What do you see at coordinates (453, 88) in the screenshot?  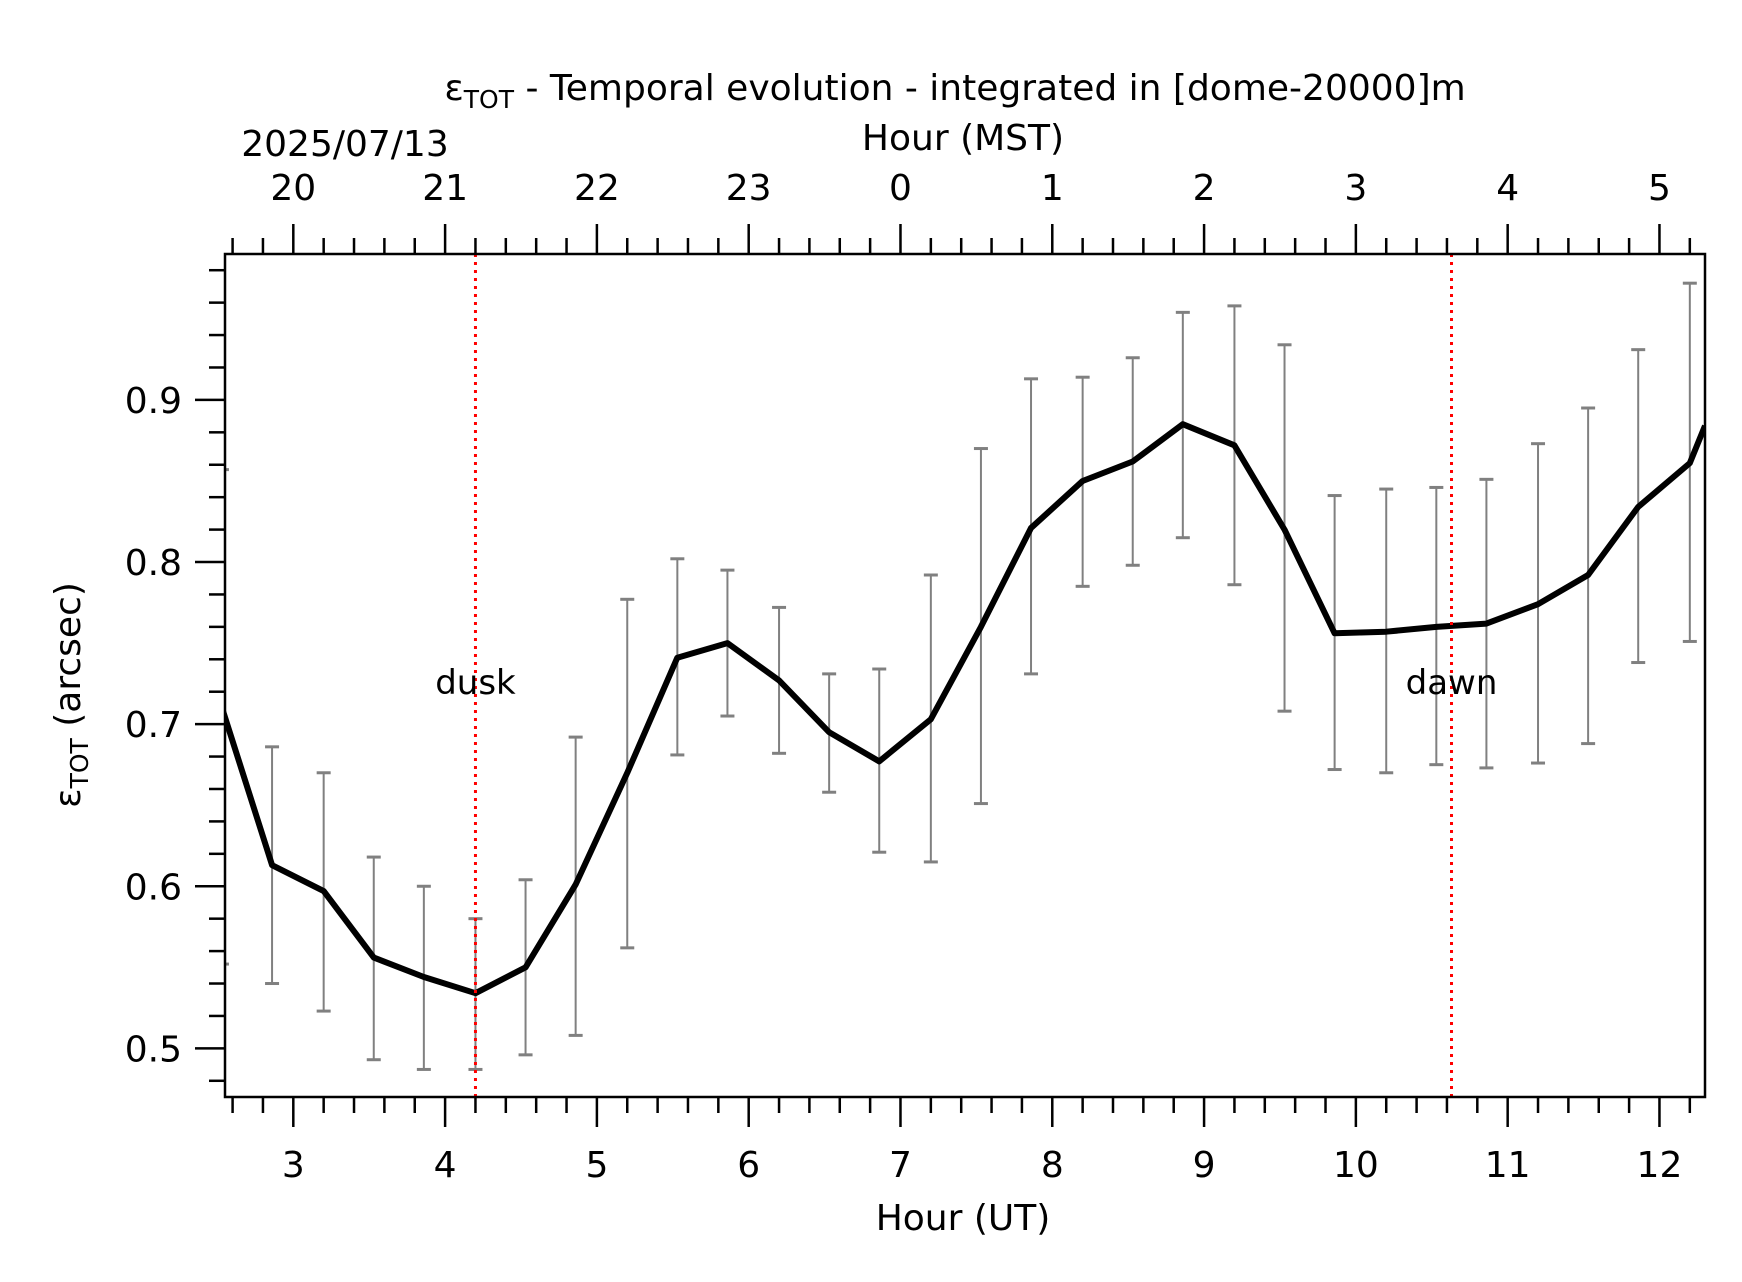 I see `title-prefix: ε` at bounding box center [453, 88].